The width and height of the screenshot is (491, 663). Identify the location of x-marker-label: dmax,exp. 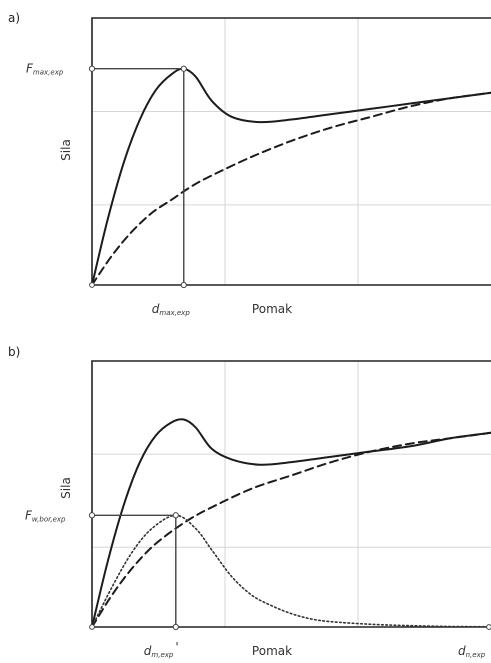
(171, 309).